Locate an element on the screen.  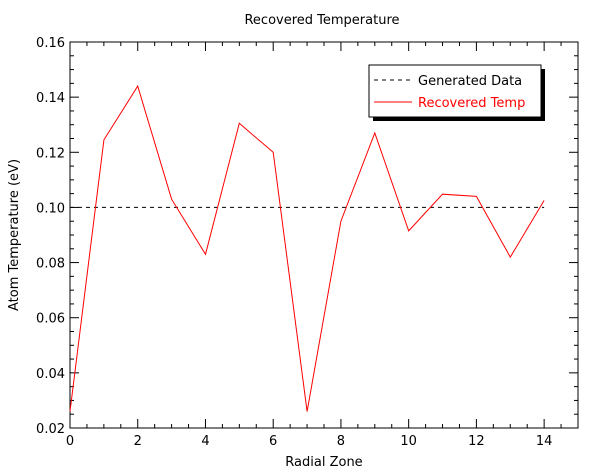
y-tick-label: 0.06 is located at coordinates (50, 319).